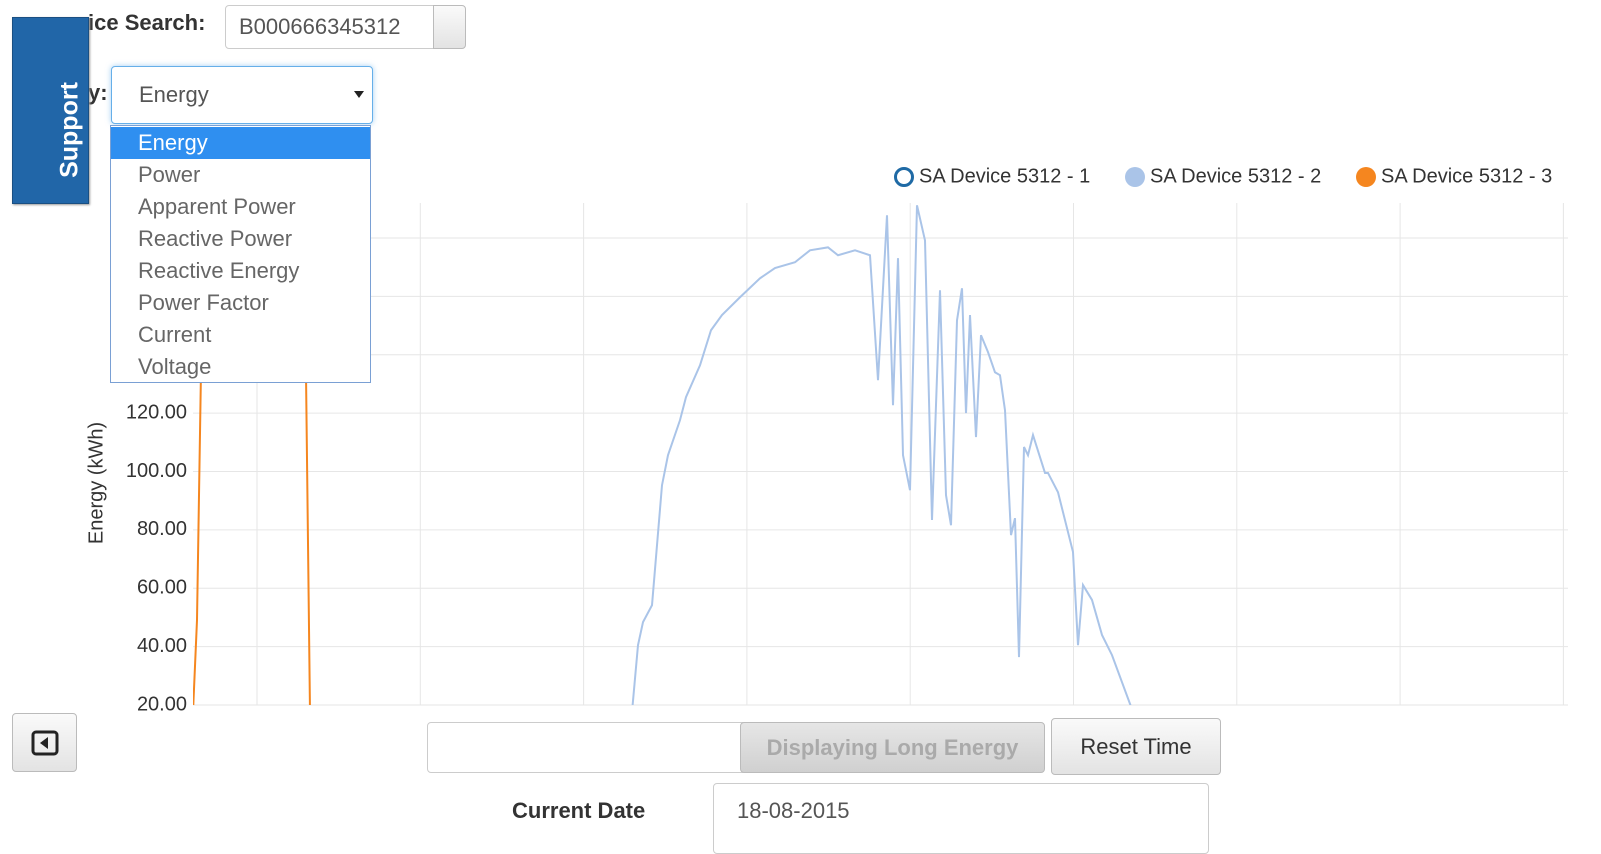  Describe the element at coordinates (162, 529) in the screenshot. I see `y-tick-label: 80.00` at that location.